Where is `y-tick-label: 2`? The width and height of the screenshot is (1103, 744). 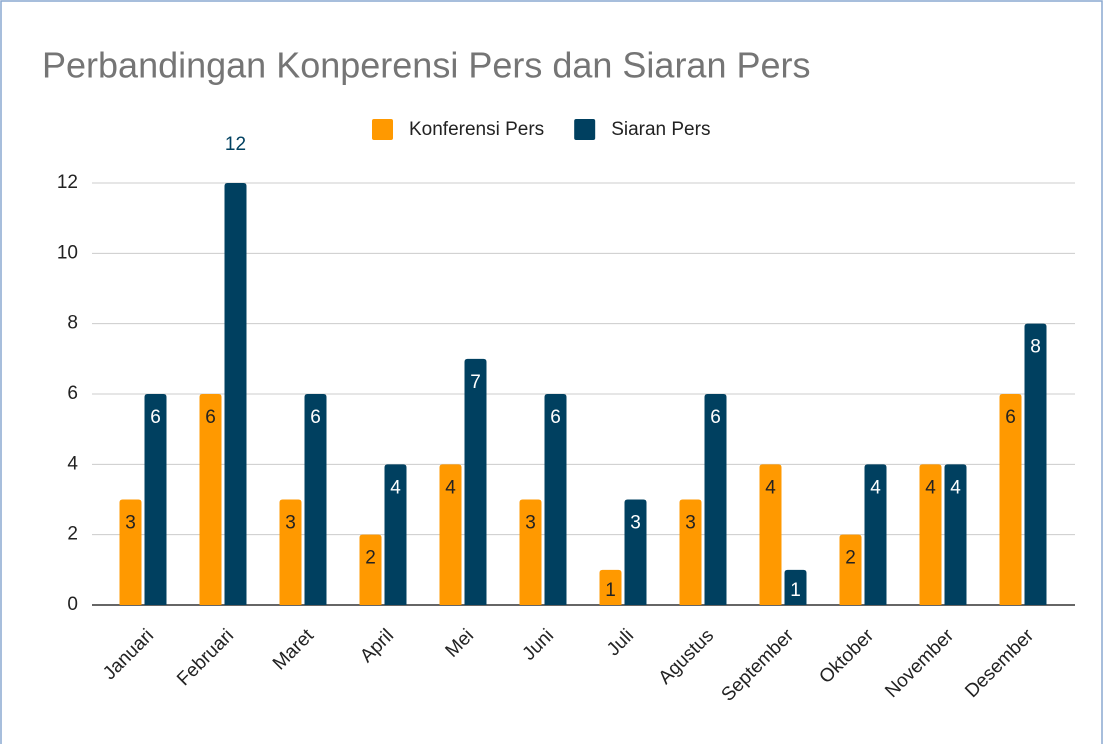
y-tick-label: 2 is located at coordinates (72, 534).